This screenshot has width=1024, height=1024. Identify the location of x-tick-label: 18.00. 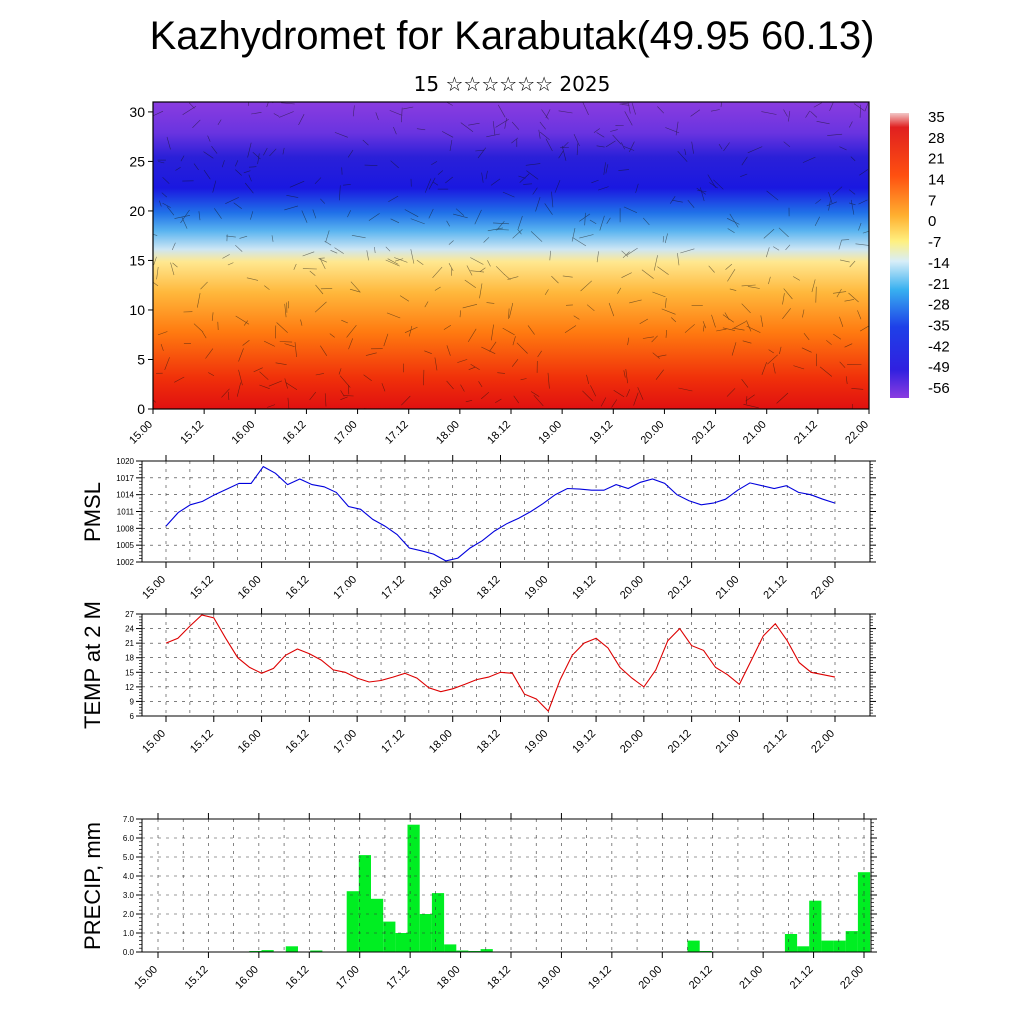
(441, 742).